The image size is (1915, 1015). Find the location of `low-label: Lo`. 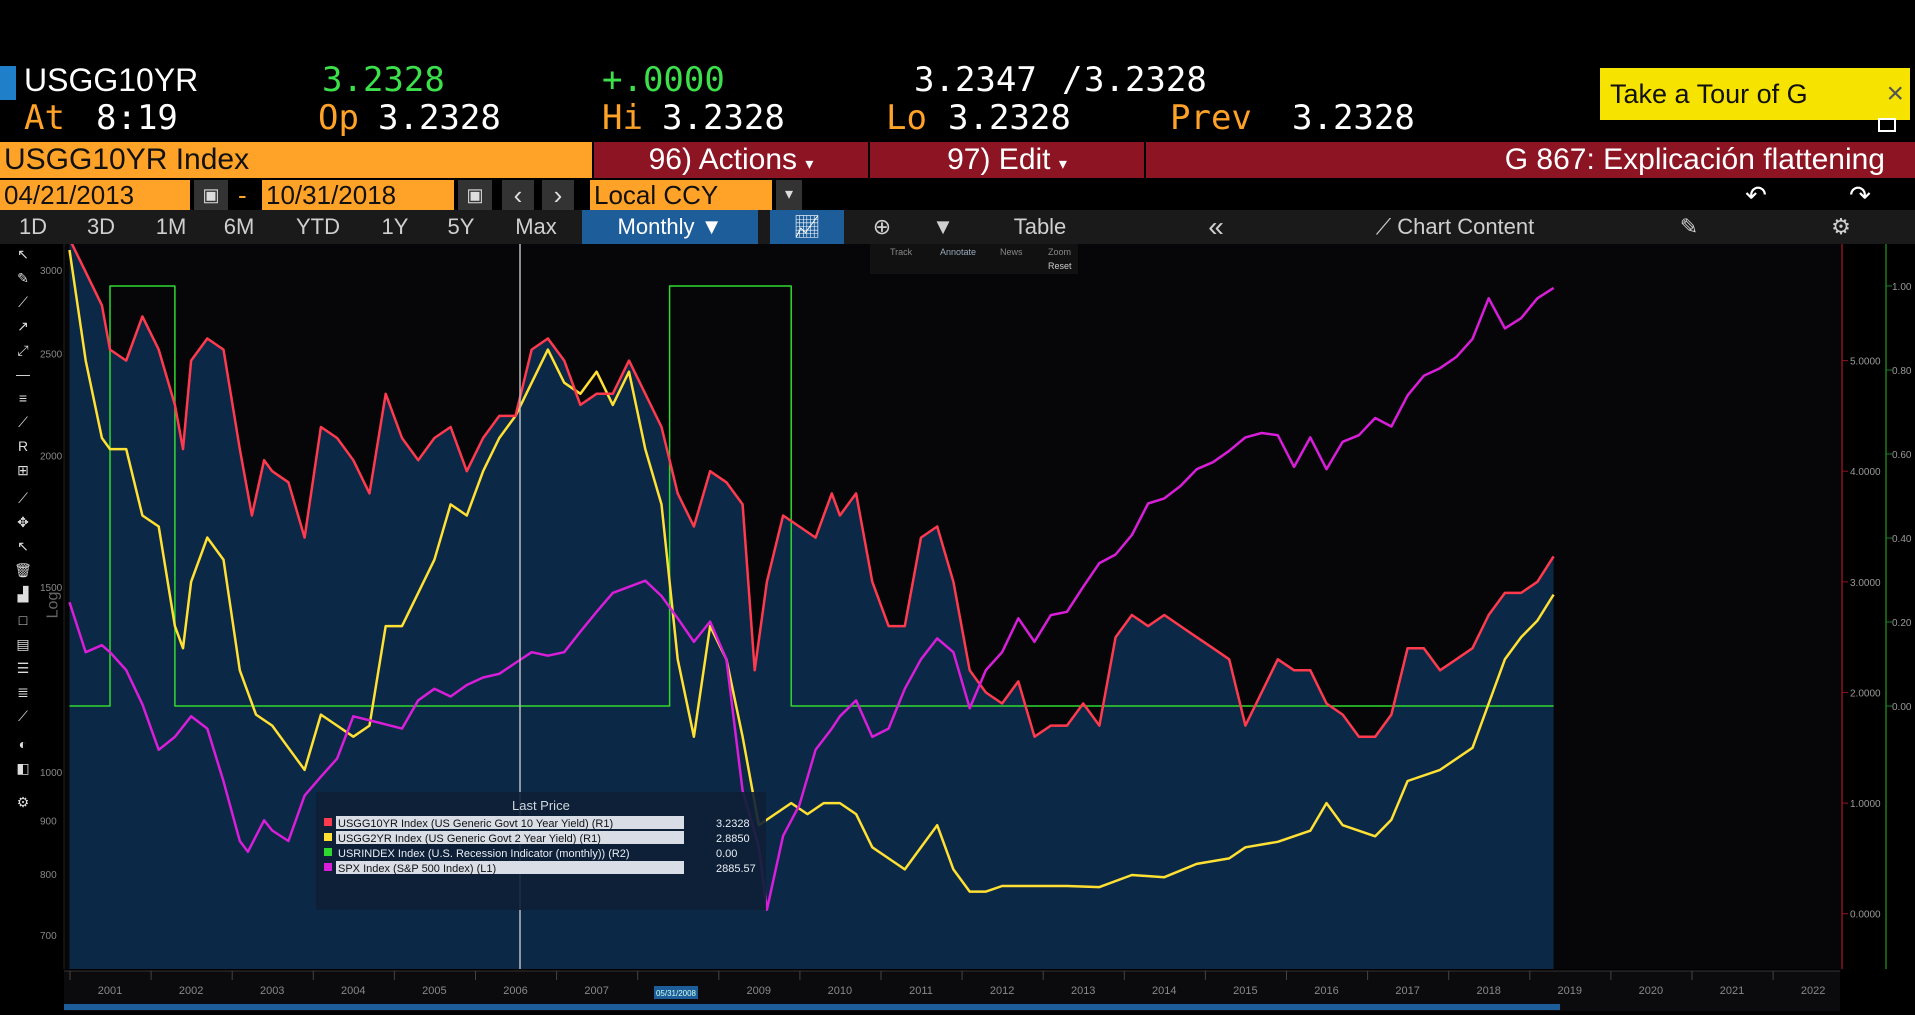

low-label: Lo is located at coordinates (906, 118).